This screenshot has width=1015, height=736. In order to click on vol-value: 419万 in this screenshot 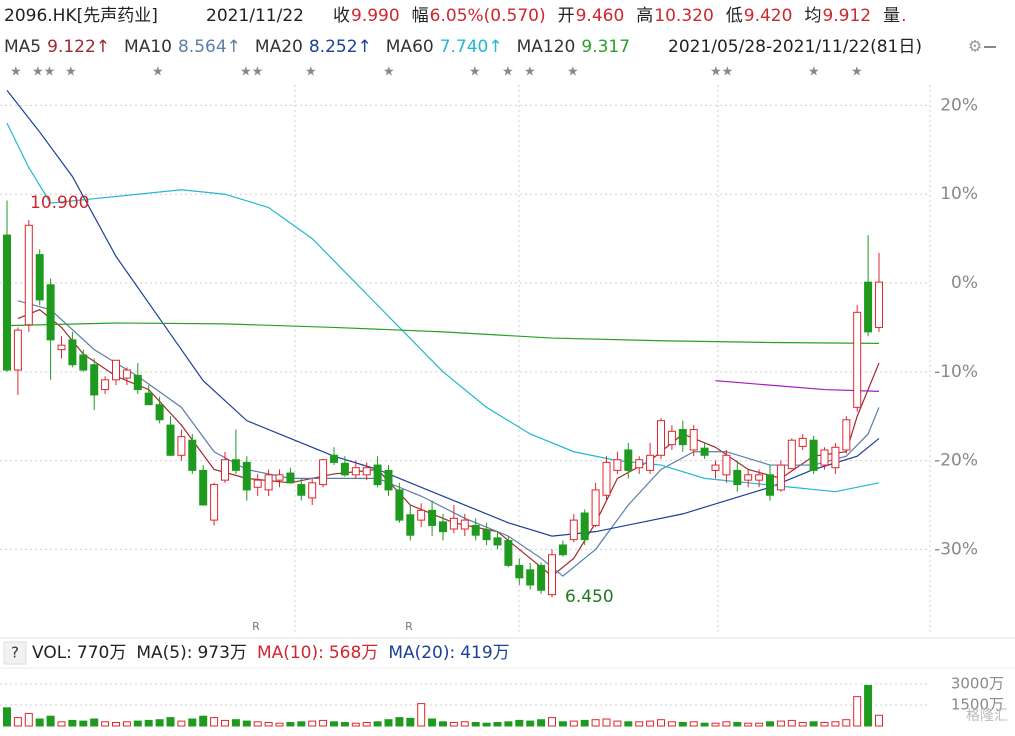, I will do `click(484, 653)`.